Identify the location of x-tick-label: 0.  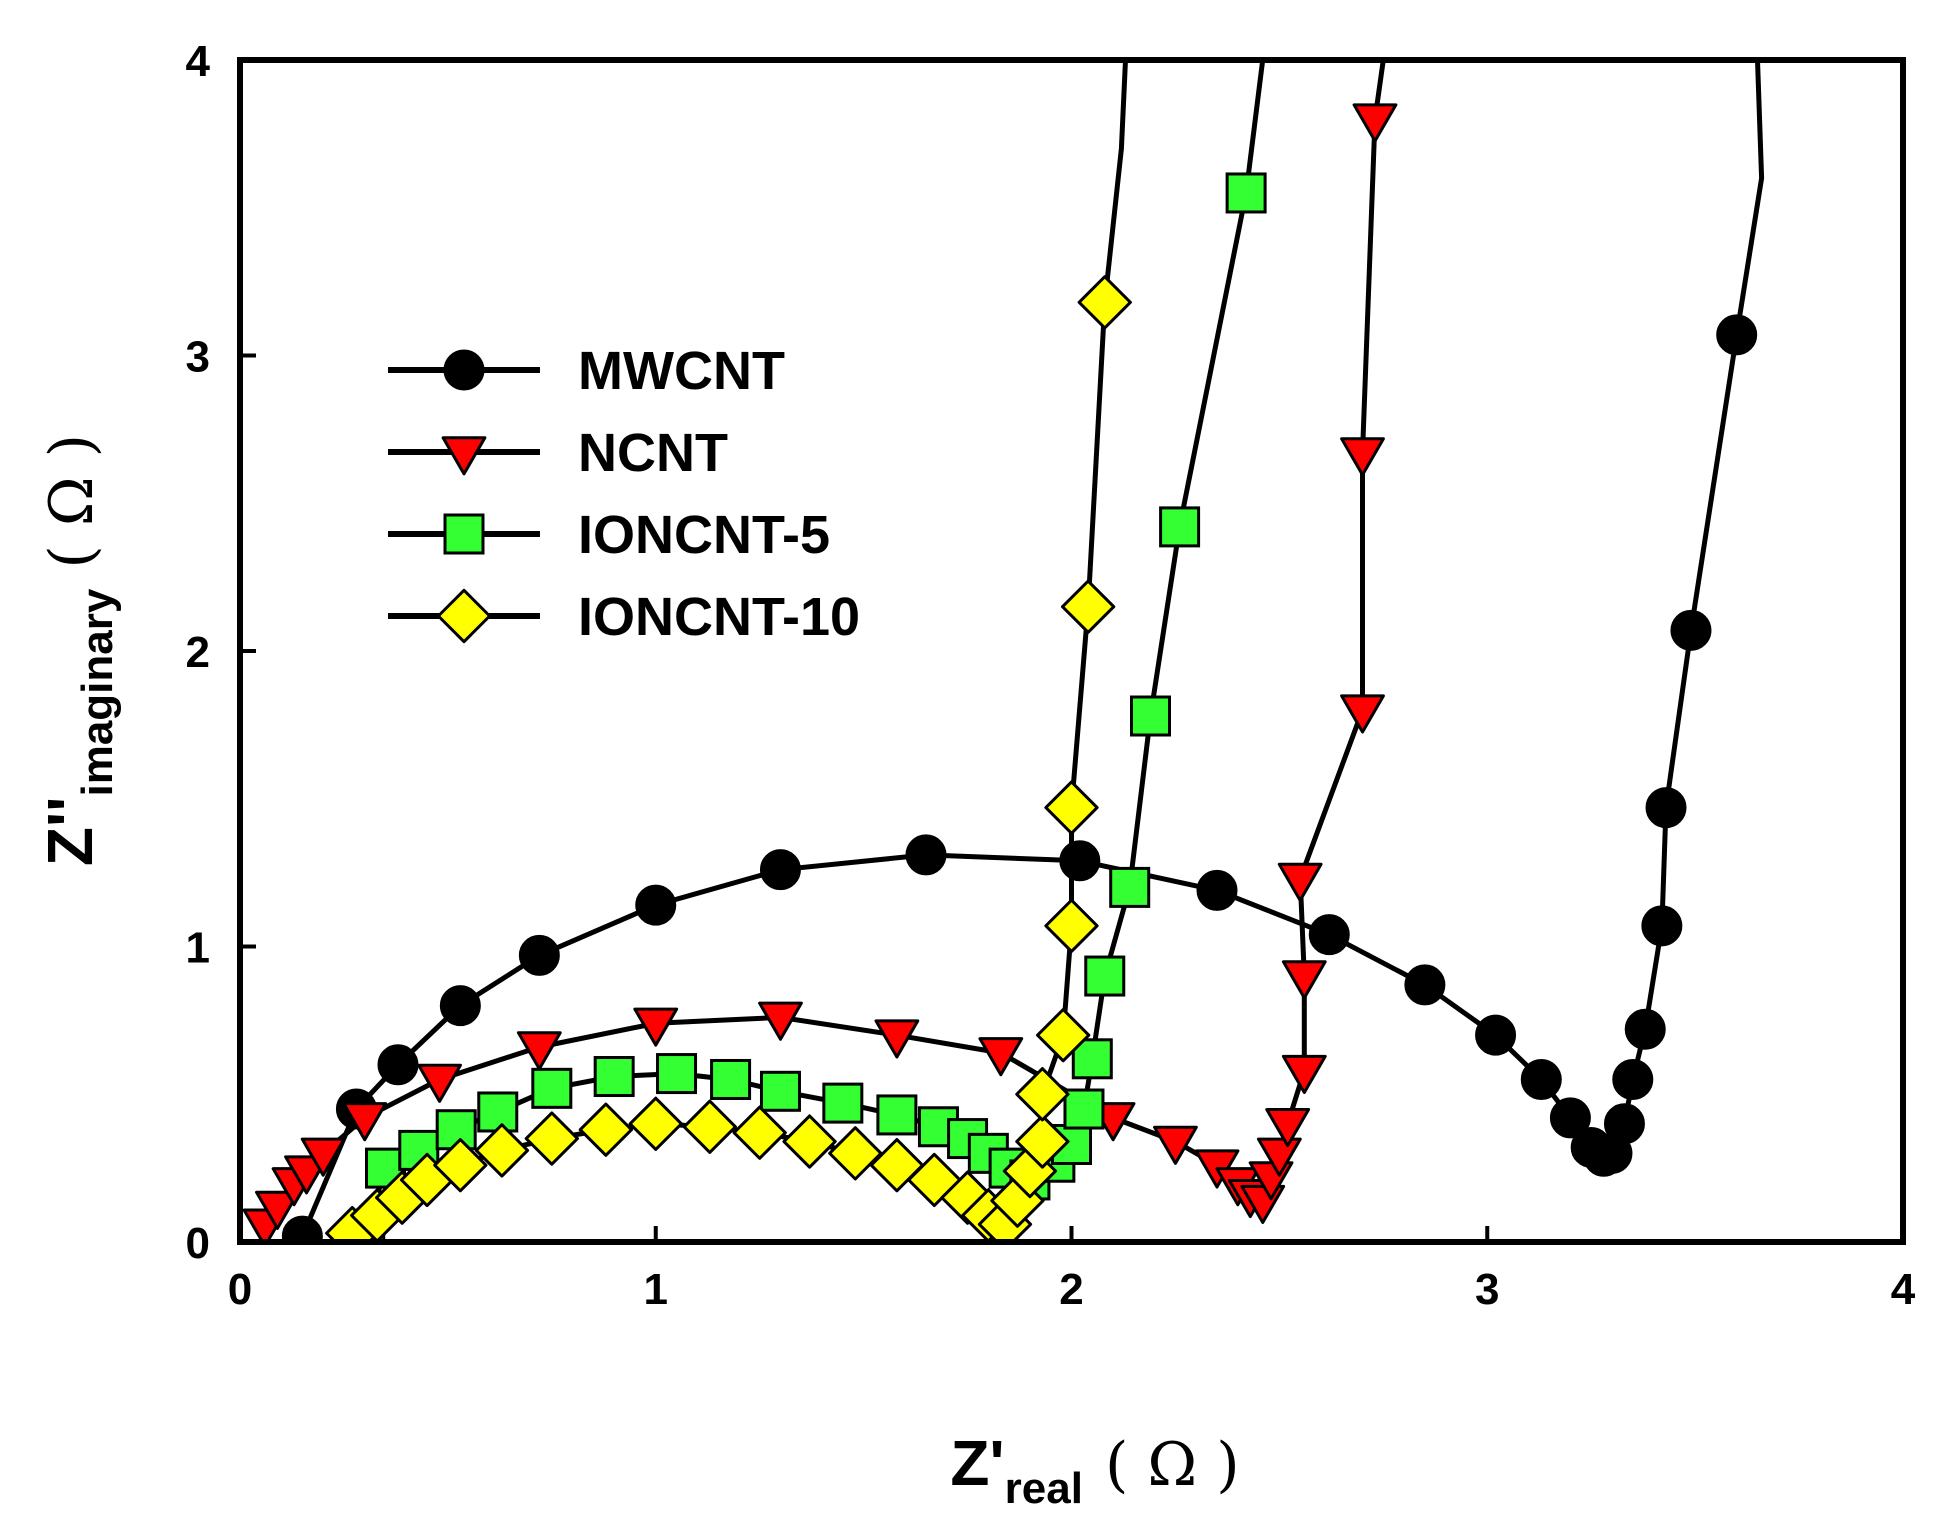
(240, 1289).